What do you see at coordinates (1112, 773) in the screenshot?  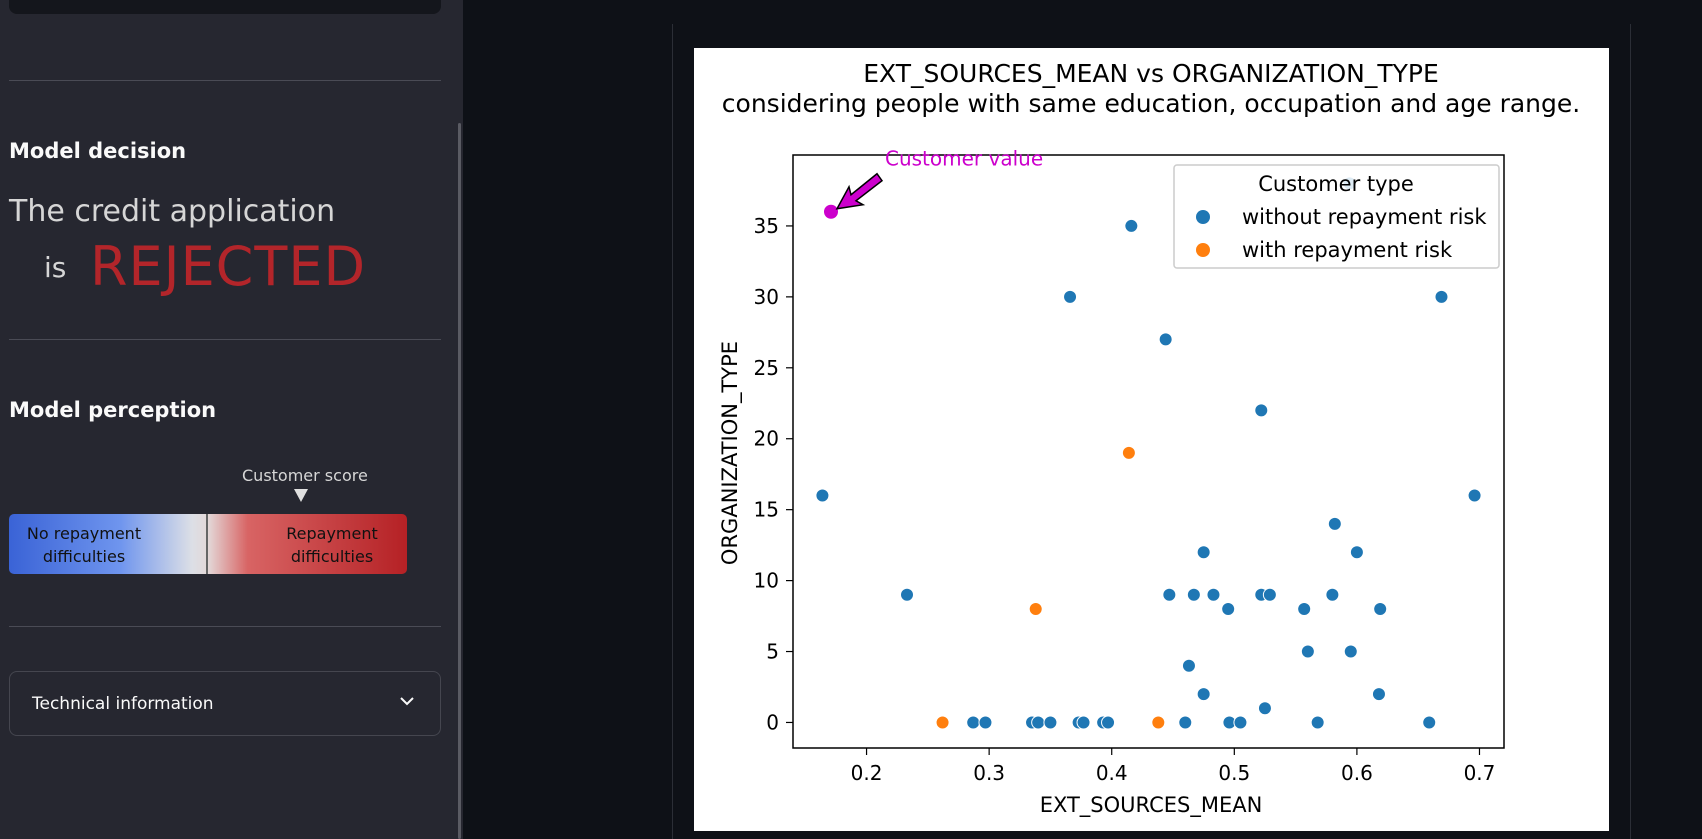 I see `x-tick-label: 0.4` at bounding box center [1112, 773].